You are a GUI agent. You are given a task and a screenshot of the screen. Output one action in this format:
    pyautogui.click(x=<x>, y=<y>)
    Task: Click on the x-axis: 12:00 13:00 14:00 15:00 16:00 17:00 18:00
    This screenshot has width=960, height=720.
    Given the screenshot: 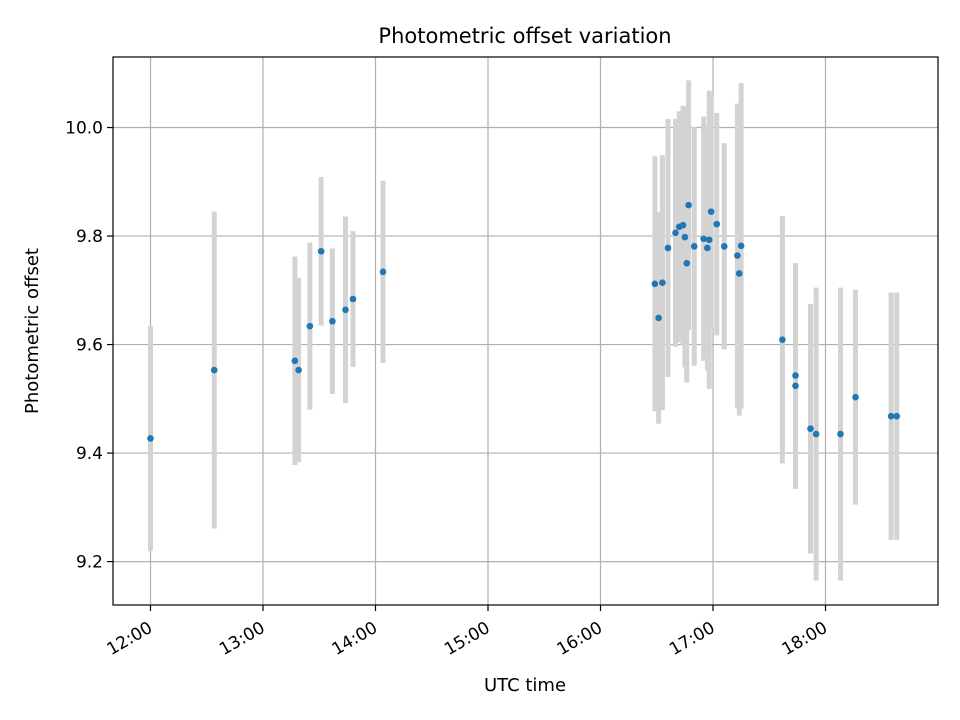 What is the action you would take?
    pyautogui.click(x=467, y=632)
    